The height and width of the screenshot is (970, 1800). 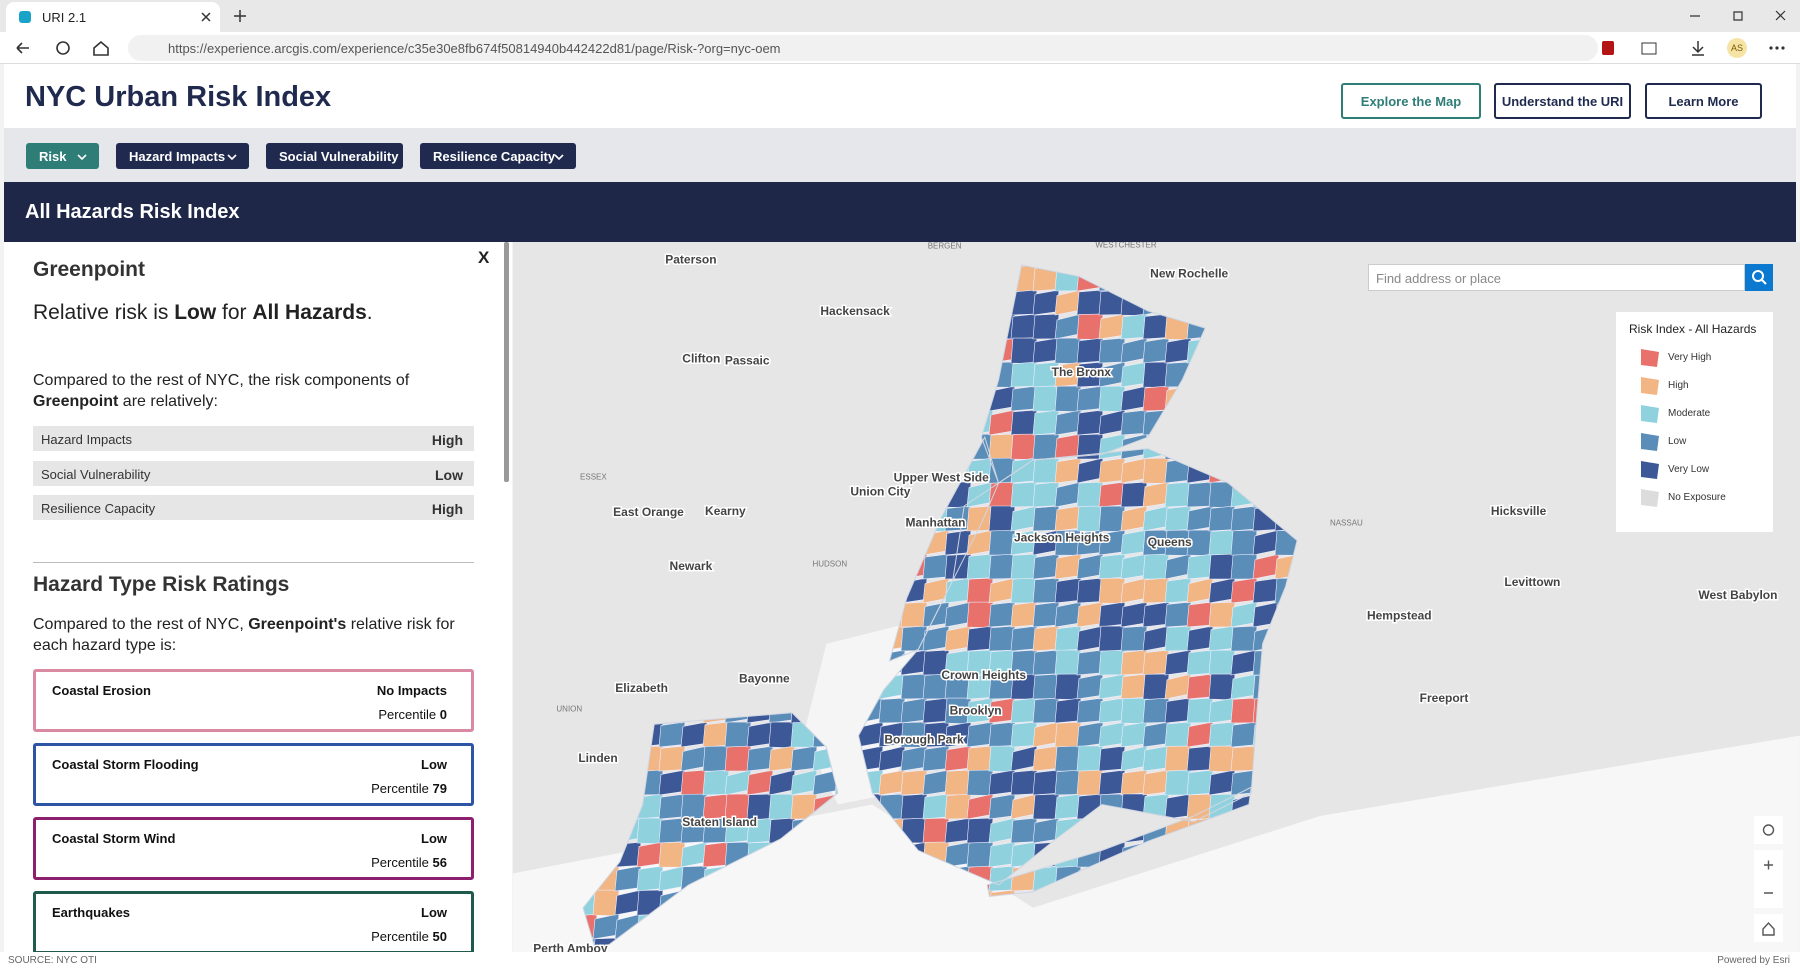 What do you see at coordinates (1411, 101) in the screenshot?
I see `header-button: Explore the Map` at bounding box center [1411, 101].